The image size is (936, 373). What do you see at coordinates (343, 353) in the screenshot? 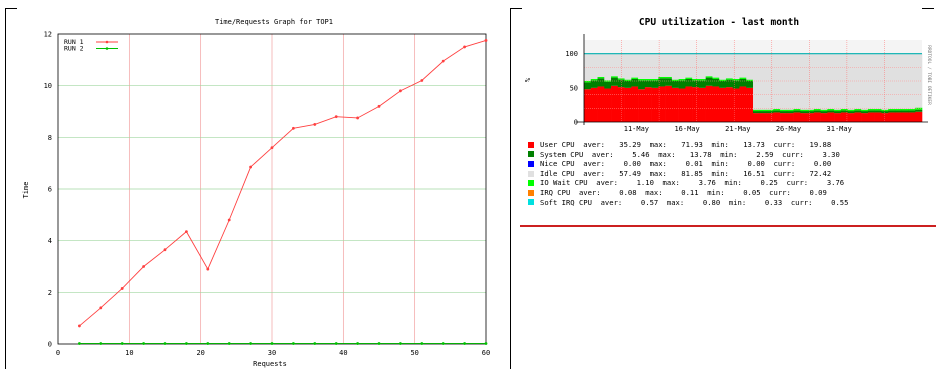
I see `left-x-tick-label: 40` at bounding box center [343, 353].